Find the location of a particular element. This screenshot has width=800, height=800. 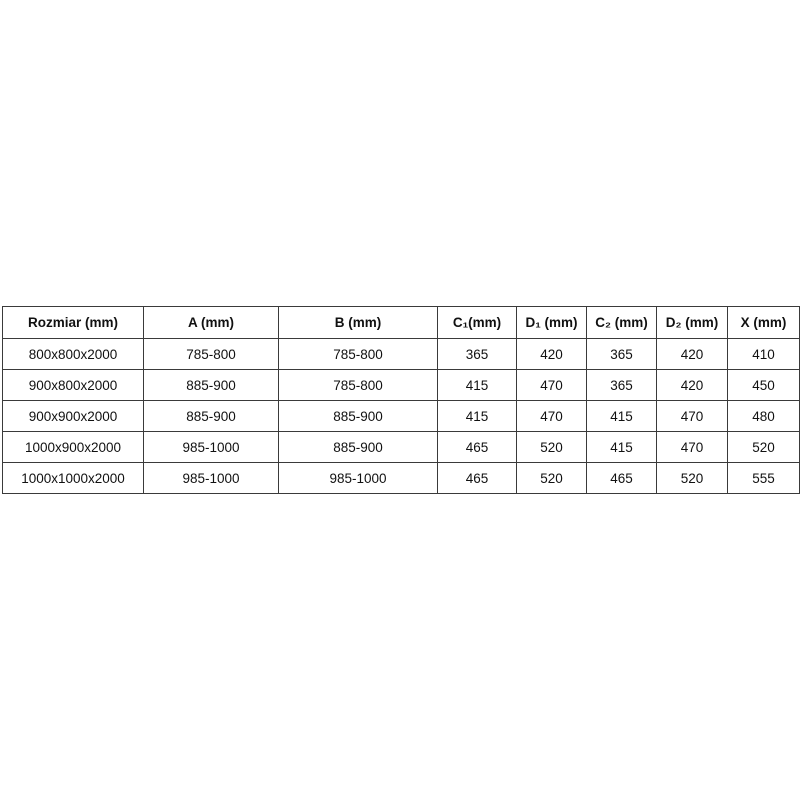

table-cell: 1000x900x2000 is located at coordinates (73, 447).